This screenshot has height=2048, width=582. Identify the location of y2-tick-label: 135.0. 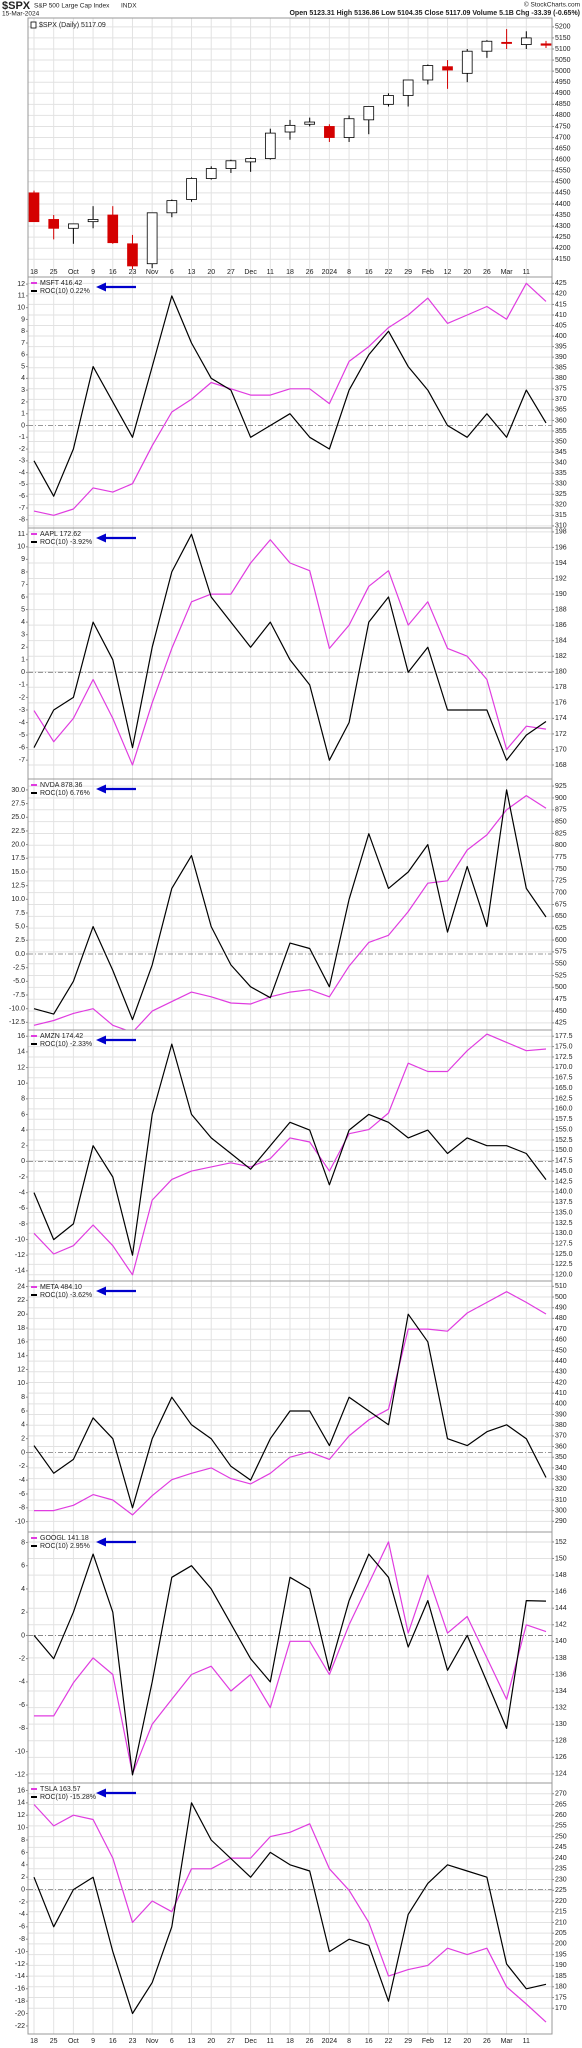
(564, 1212).